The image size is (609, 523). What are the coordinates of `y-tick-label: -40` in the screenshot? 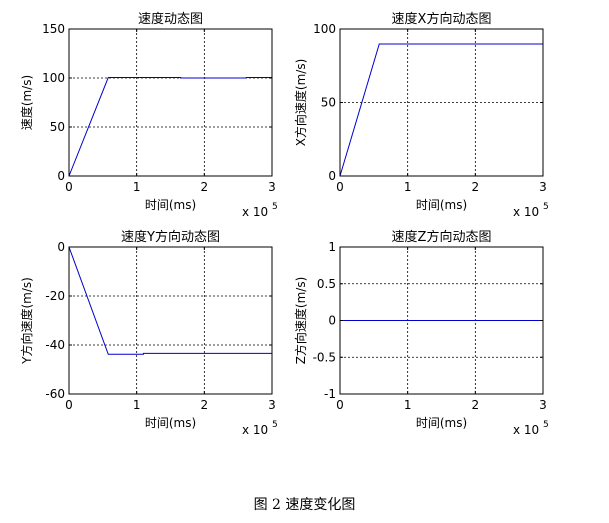 It's located at (55, 345).